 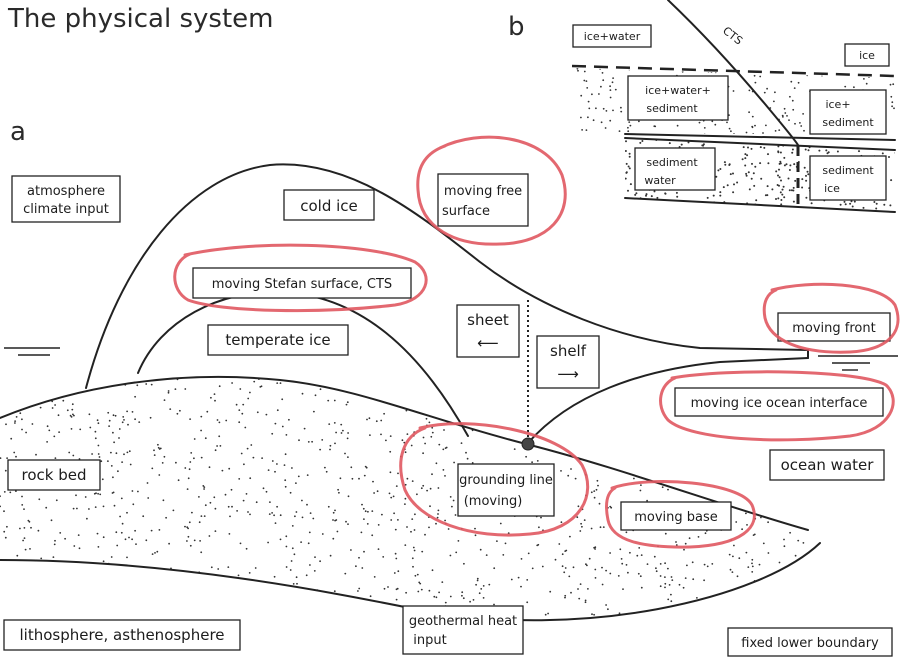 What do you see at coordinates (732, 35) in the screenshot?
I see `inset-cts-label: CTS` at bounding box center [732, 35].